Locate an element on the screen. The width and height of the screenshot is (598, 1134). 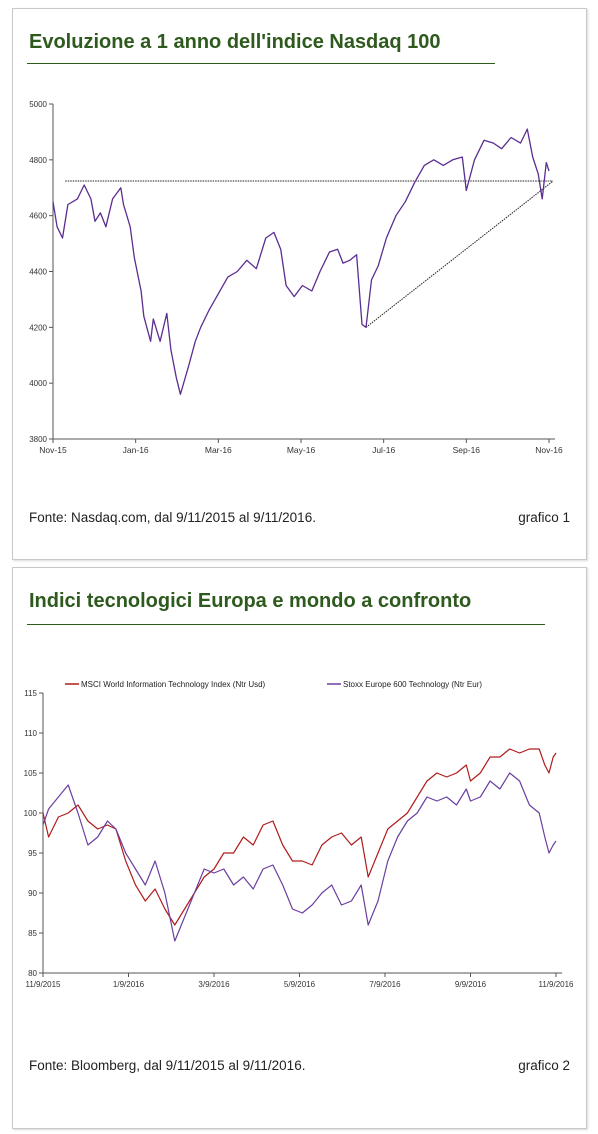
y-tick-label: 4000 is located at coordinates (38, 383).